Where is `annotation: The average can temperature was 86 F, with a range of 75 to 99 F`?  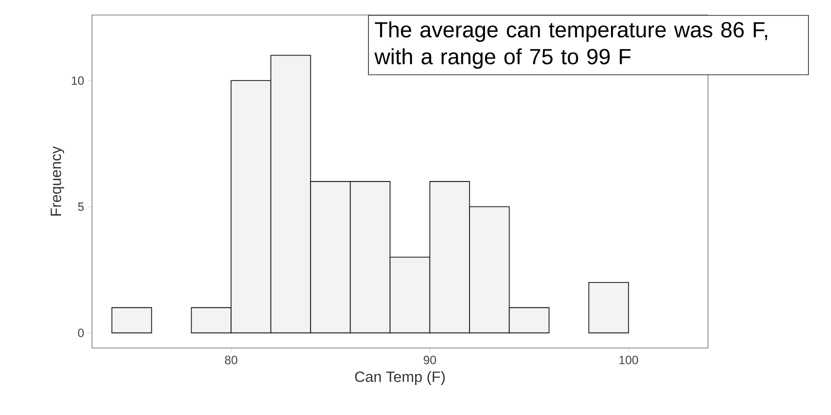
annotation: The average can temperature was 86 F, with a range of 75 to 99 F is located at coordinates (571, 45).